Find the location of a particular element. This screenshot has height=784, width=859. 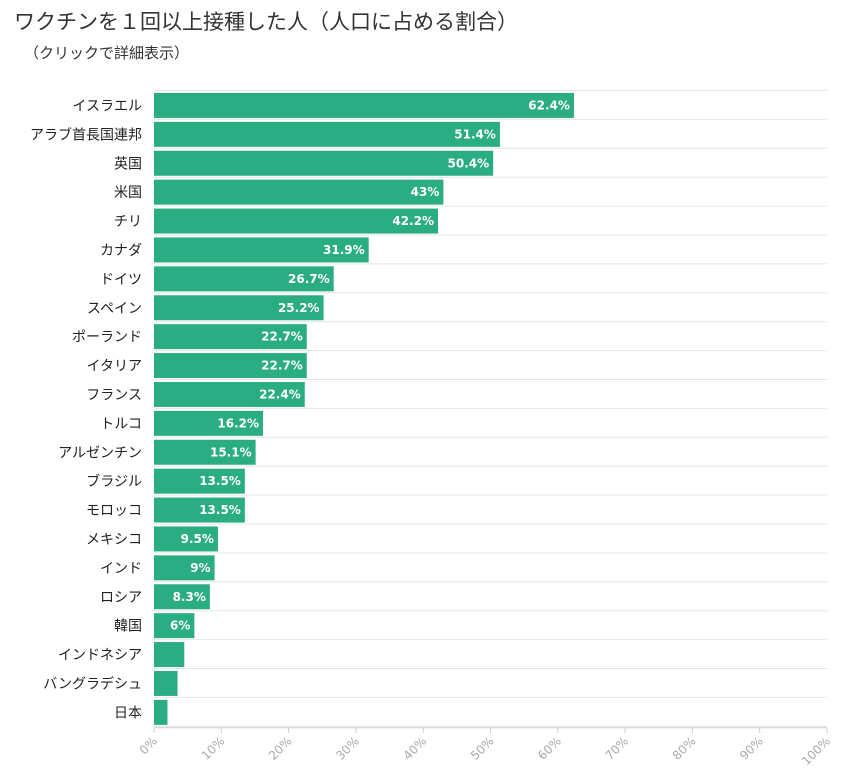

category-label: ポーランド is located at coordinates (107, 338).